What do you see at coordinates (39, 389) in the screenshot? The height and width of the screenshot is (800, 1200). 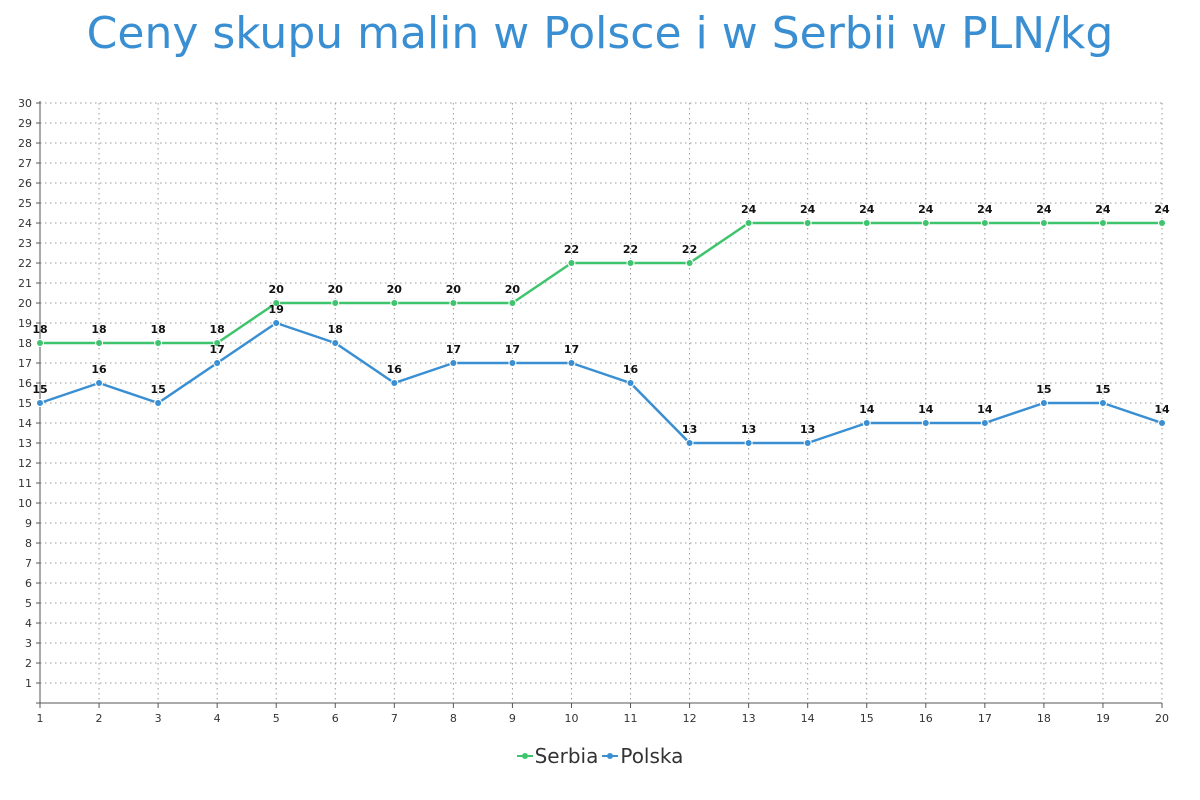 I see `data-label-polska: 15` at bounding box center [39, 389].